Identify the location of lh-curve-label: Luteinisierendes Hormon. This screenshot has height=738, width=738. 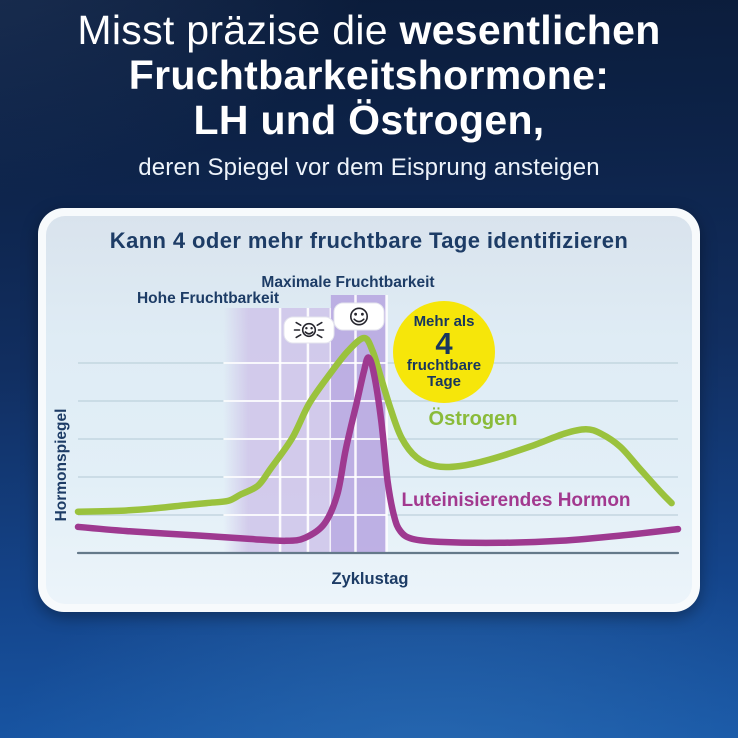
(516, 500).